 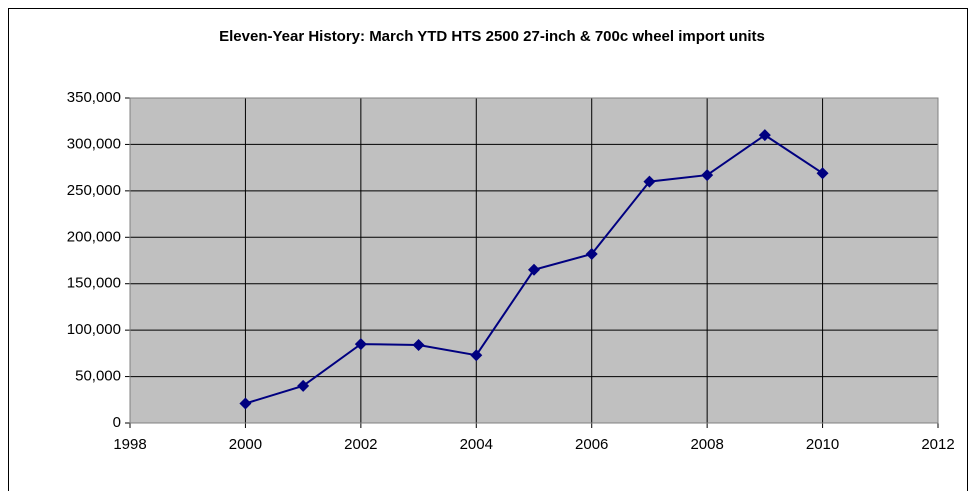 What do you see at coordinates (94, 97) in the screenshot?
I see `y-tick-label: 350,000` at bounding box center [94, 97].